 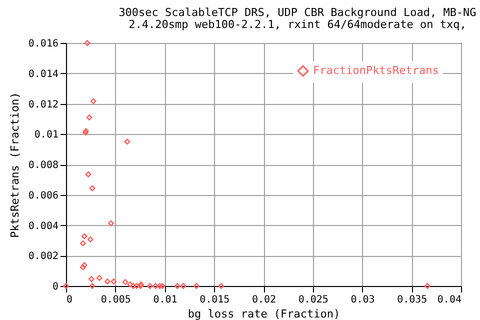 What do you see at coordinates (449, 300) in the screenshot?
I see `x-tick-label: 0.04` at bounding box center [449, 300].